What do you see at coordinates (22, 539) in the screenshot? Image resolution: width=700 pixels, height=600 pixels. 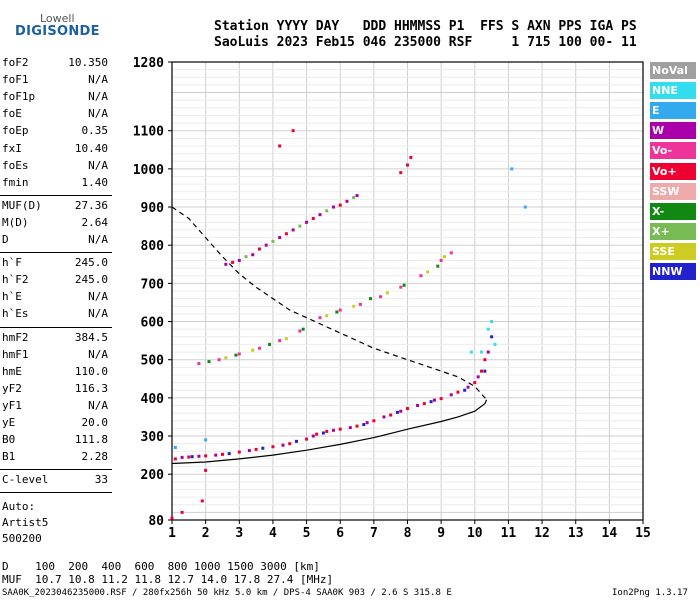 I see `autoscaling-info: 500200` at bounding box center [22, 539].